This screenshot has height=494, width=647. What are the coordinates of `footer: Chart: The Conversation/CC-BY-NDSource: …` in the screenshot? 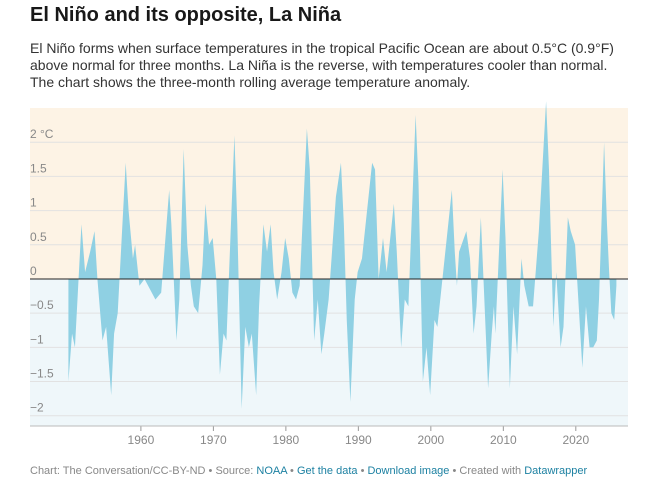 It's located at (308, 471).